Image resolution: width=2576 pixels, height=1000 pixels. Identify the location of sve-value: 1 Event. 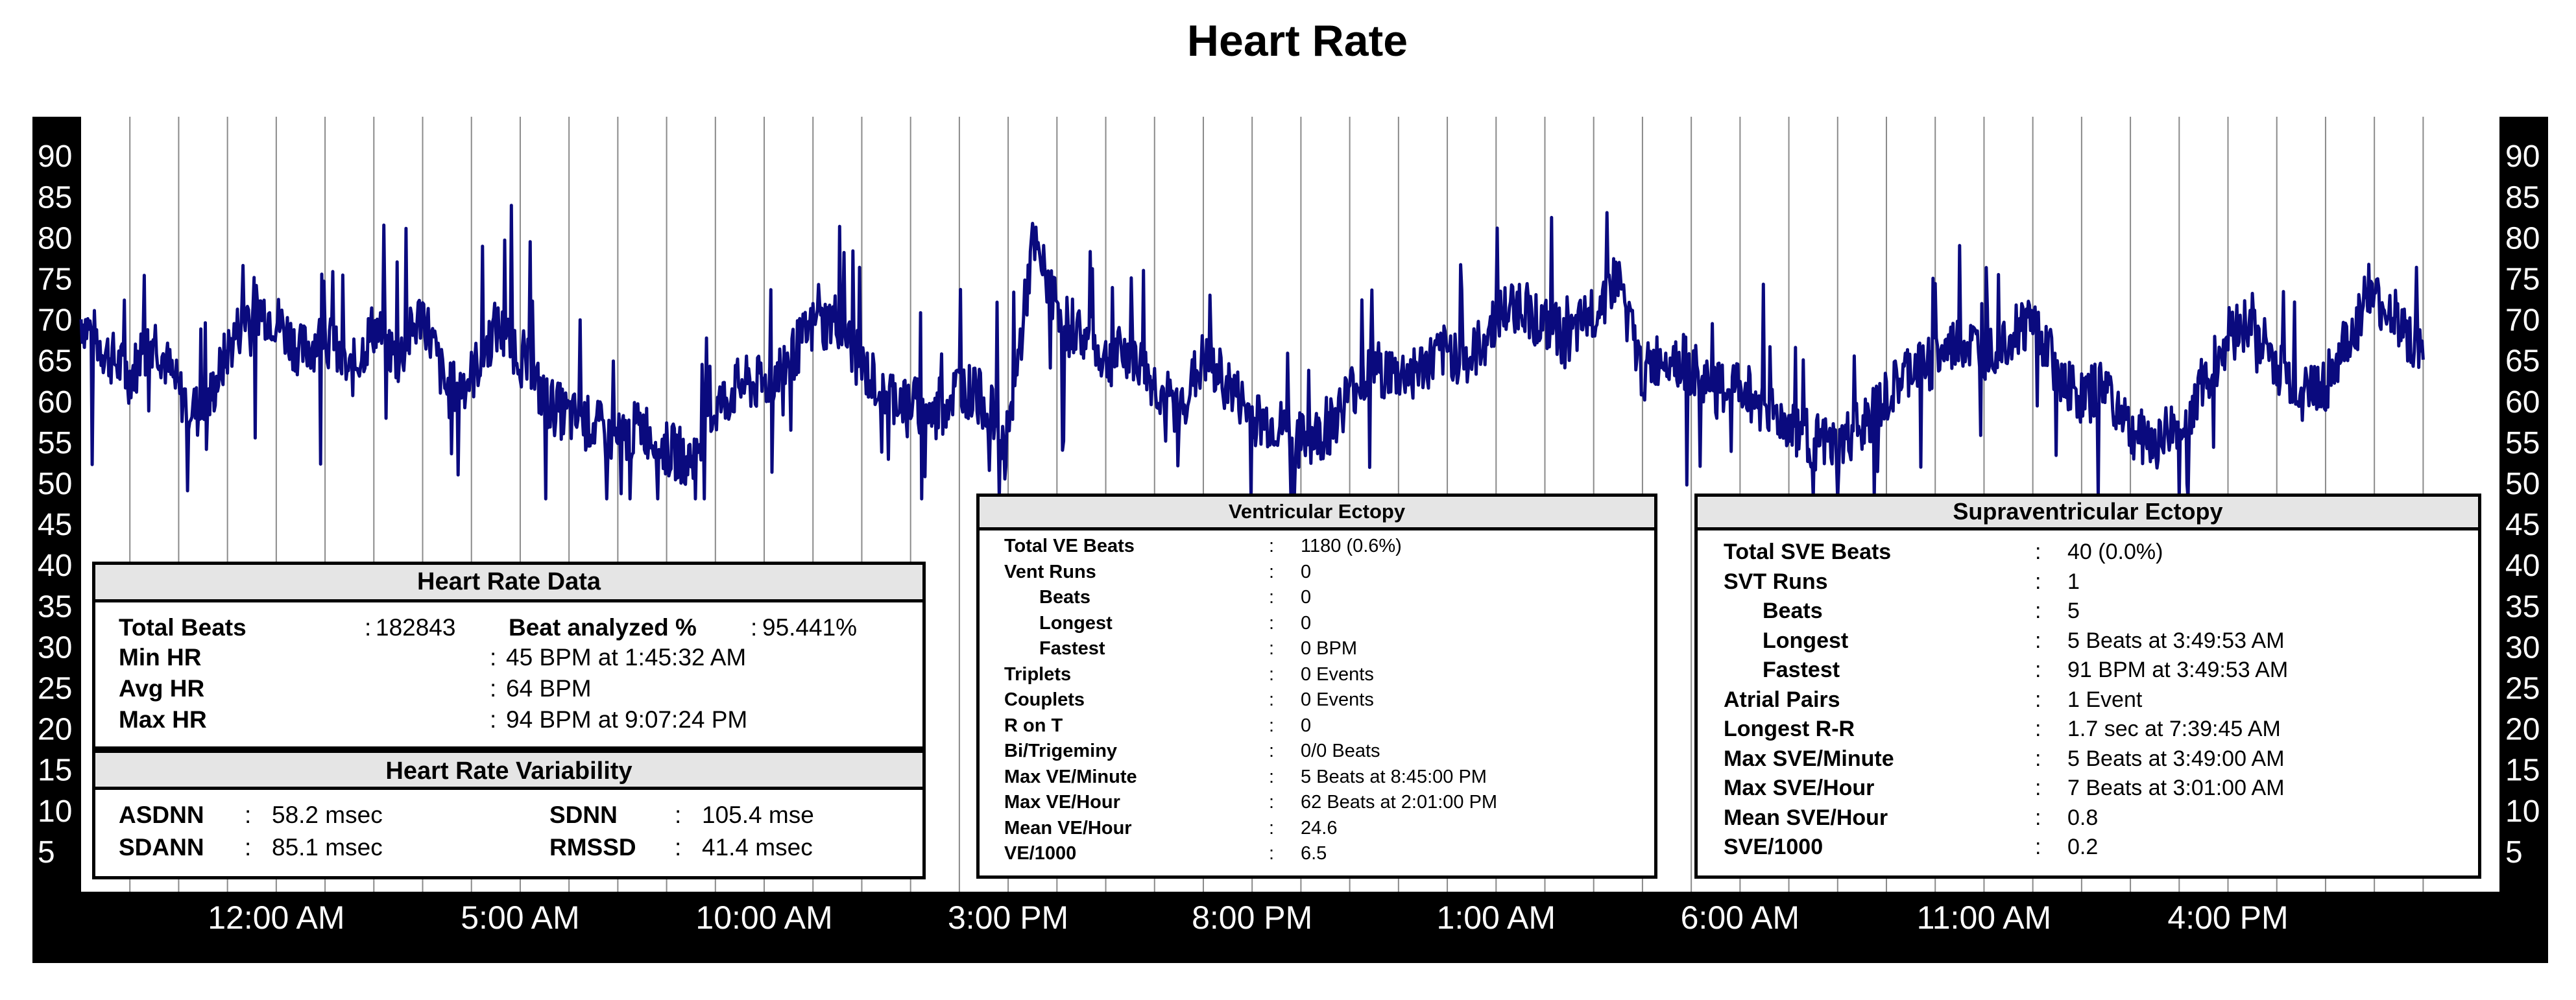
(2105, 700).